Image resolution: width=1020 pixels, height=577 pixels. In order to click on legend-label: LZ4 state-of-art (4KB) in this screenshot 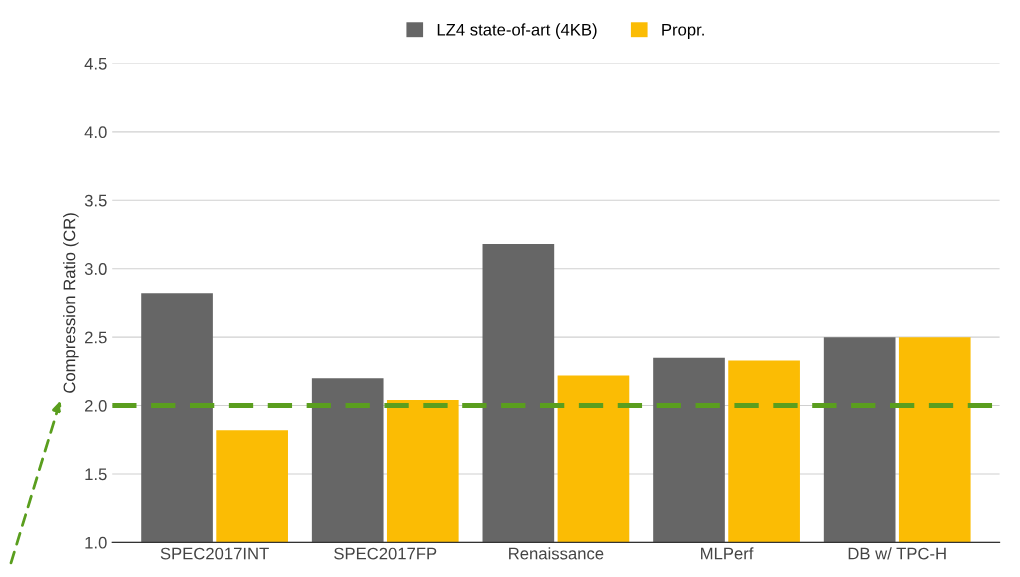, I will do `click(517, 31)`.